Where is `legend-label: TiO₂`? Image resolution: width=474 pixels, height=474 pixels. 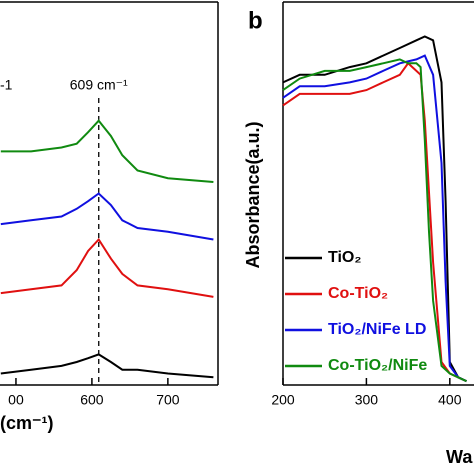 legend-label: TiO₂ is located at coordinates (344, 257).